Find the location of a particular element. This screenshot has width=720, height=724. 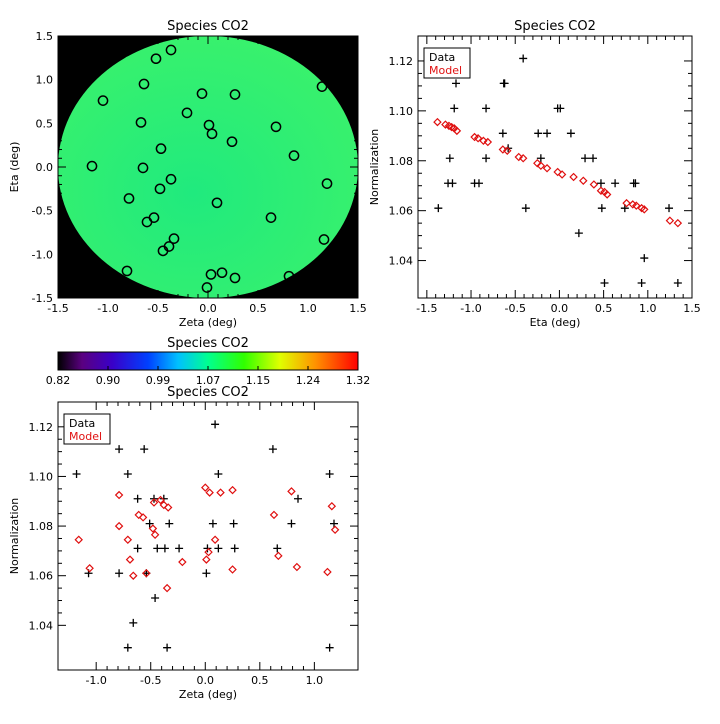

x-tick-label: -1.5 is located at coordinates (426, 308).